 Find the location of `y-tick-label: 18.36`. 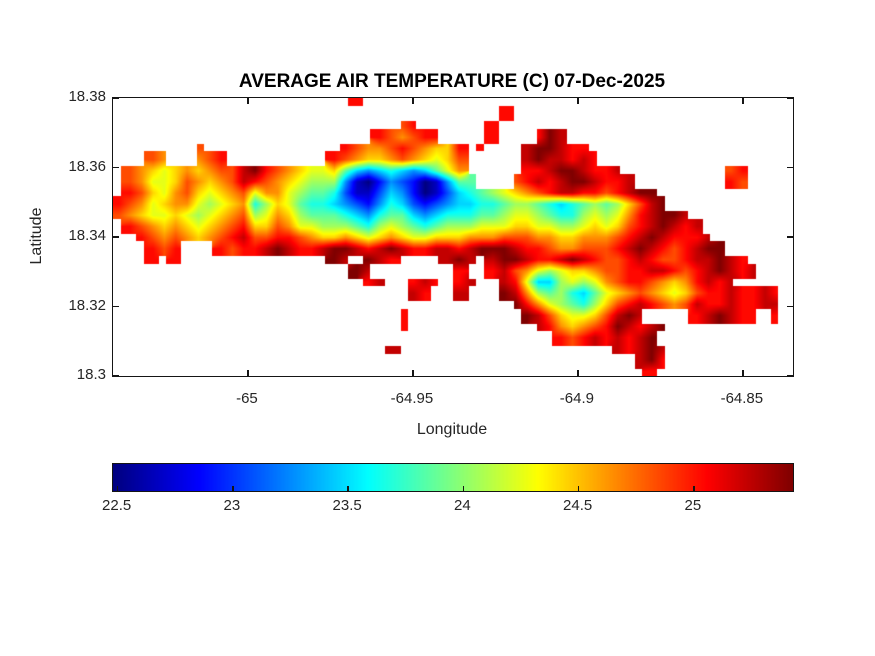

y-tick-label: 18.36 is located at coordinates (87, 166).